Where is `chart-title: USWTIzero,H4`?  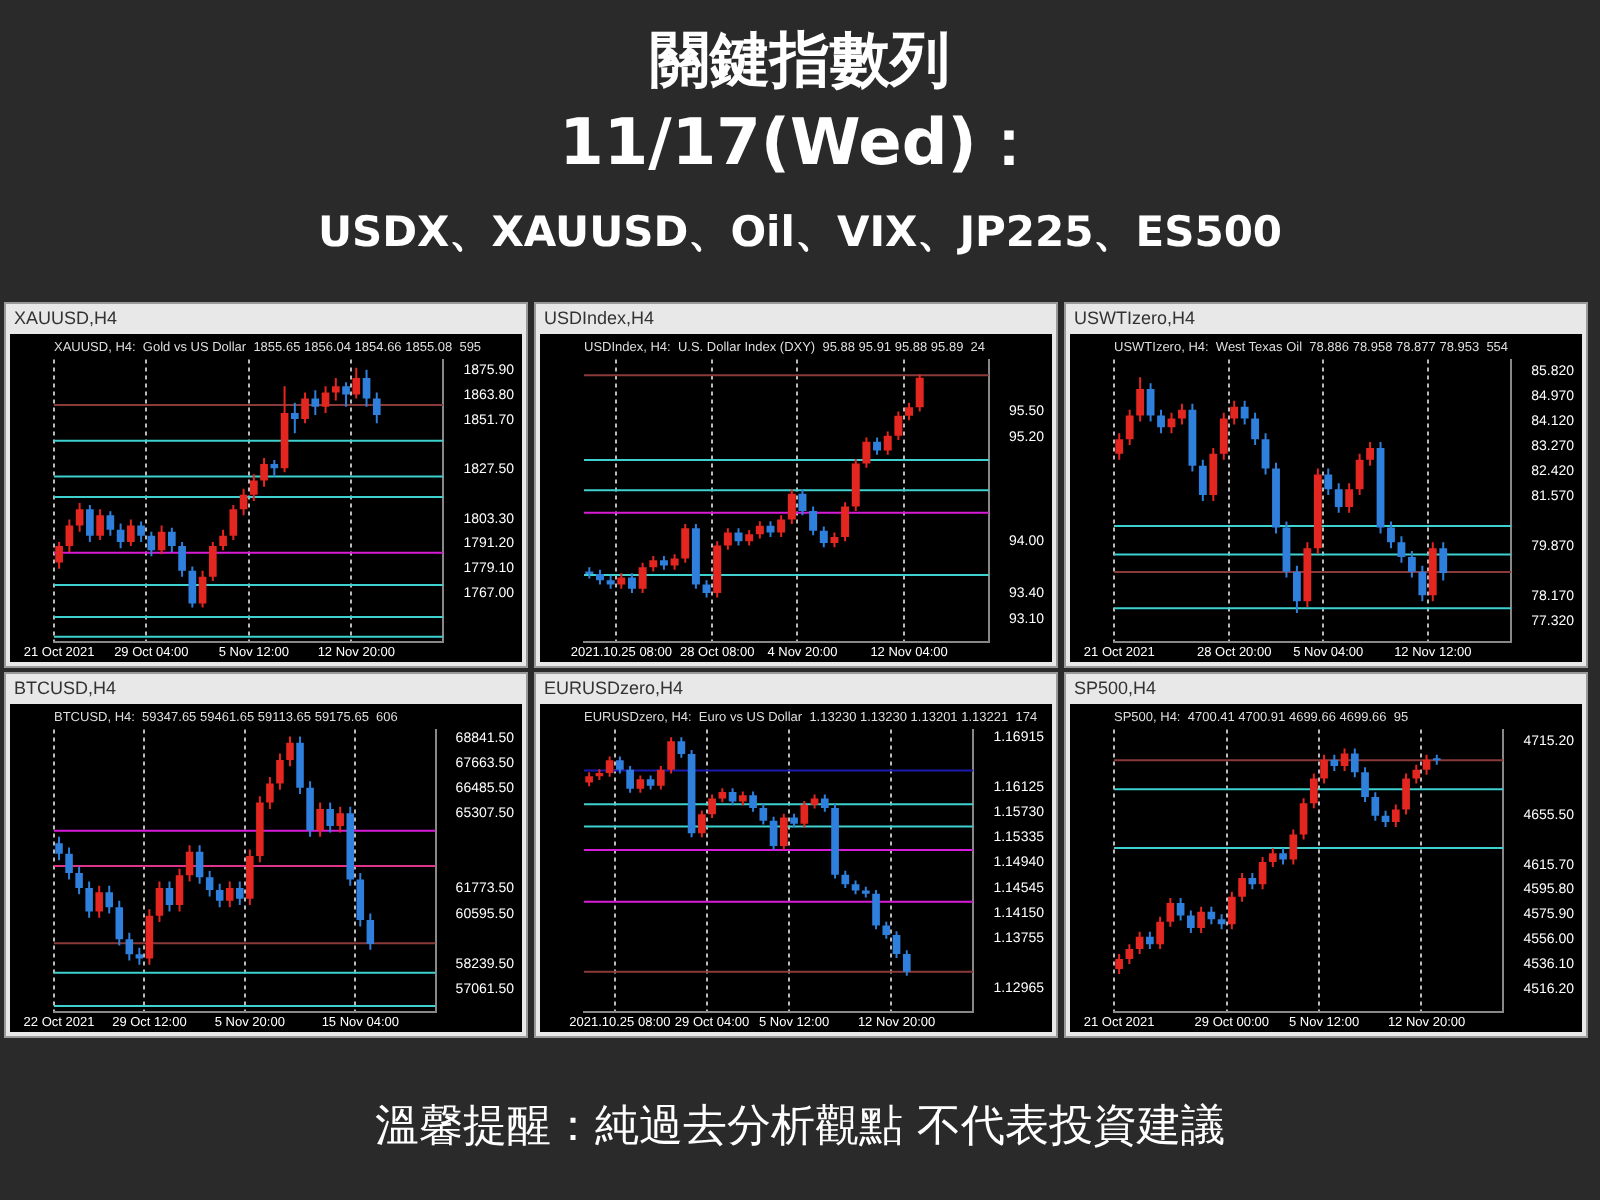 chart-title: USWTIzero,H4 is located at coordinates (1135, 319).